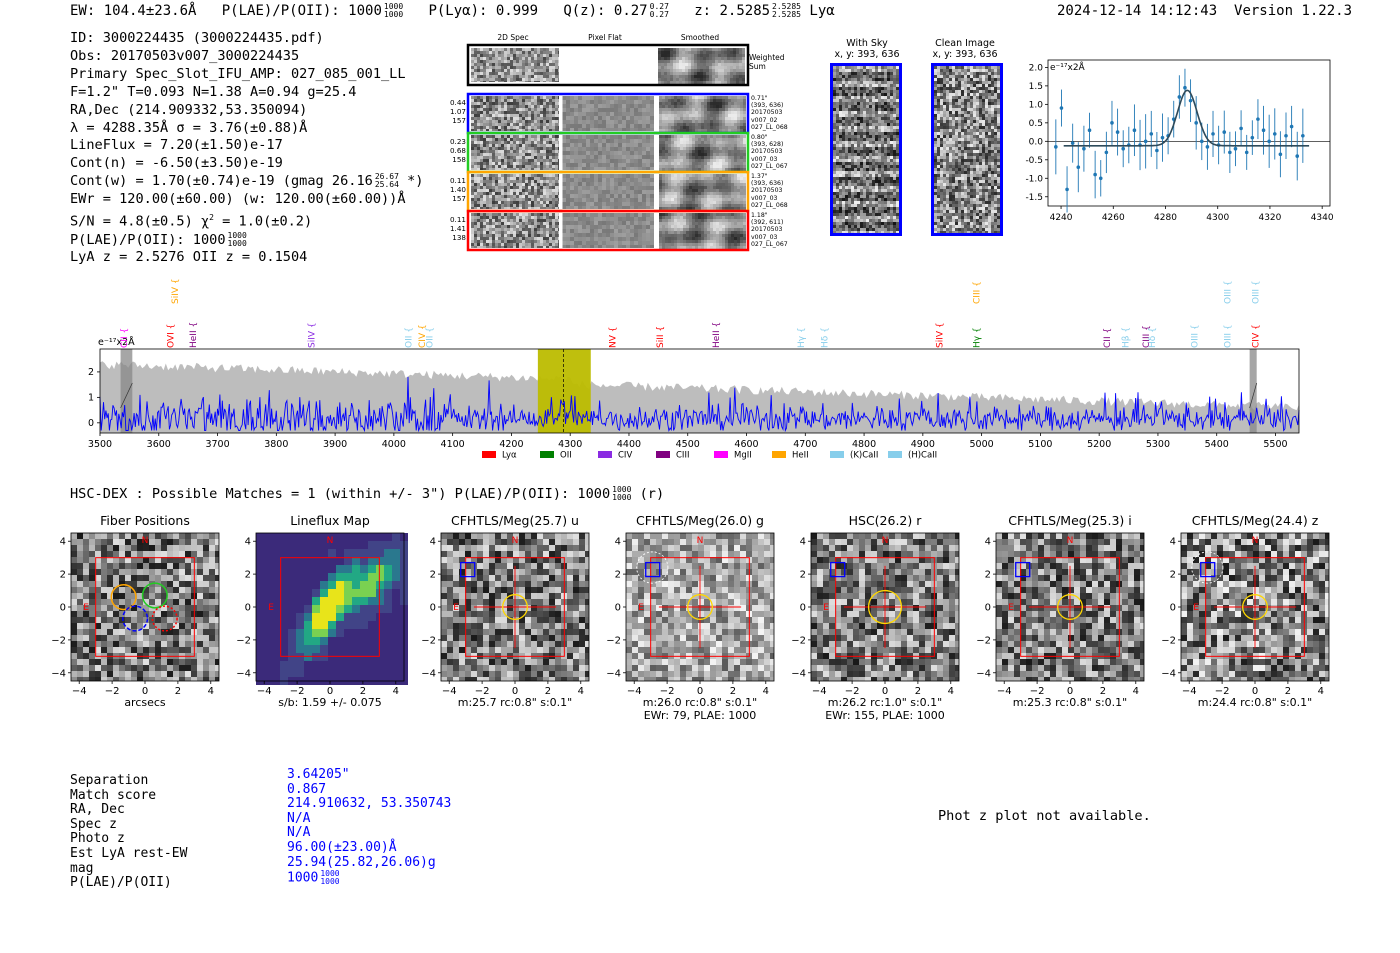 The width and height of the screenshot is (1400, 953). What do you see at coordinates (1034, 179) in the screenshot?
I see `fit-ytick-label: -1.0` at bounding box center [1034, 179].